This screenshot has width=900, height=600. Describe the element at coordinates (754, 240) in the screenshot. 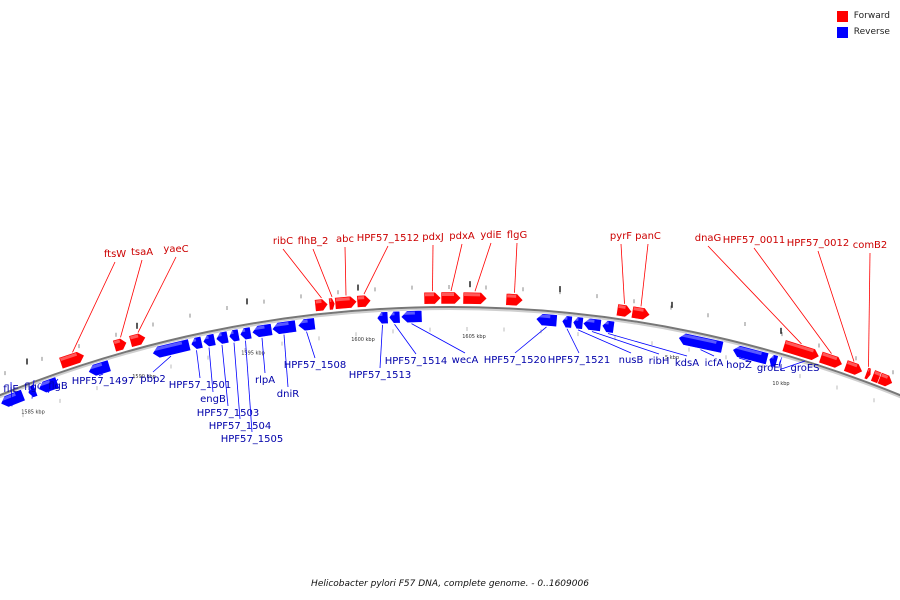

I see `gene-label-forward: HPF57_0011` at that location.